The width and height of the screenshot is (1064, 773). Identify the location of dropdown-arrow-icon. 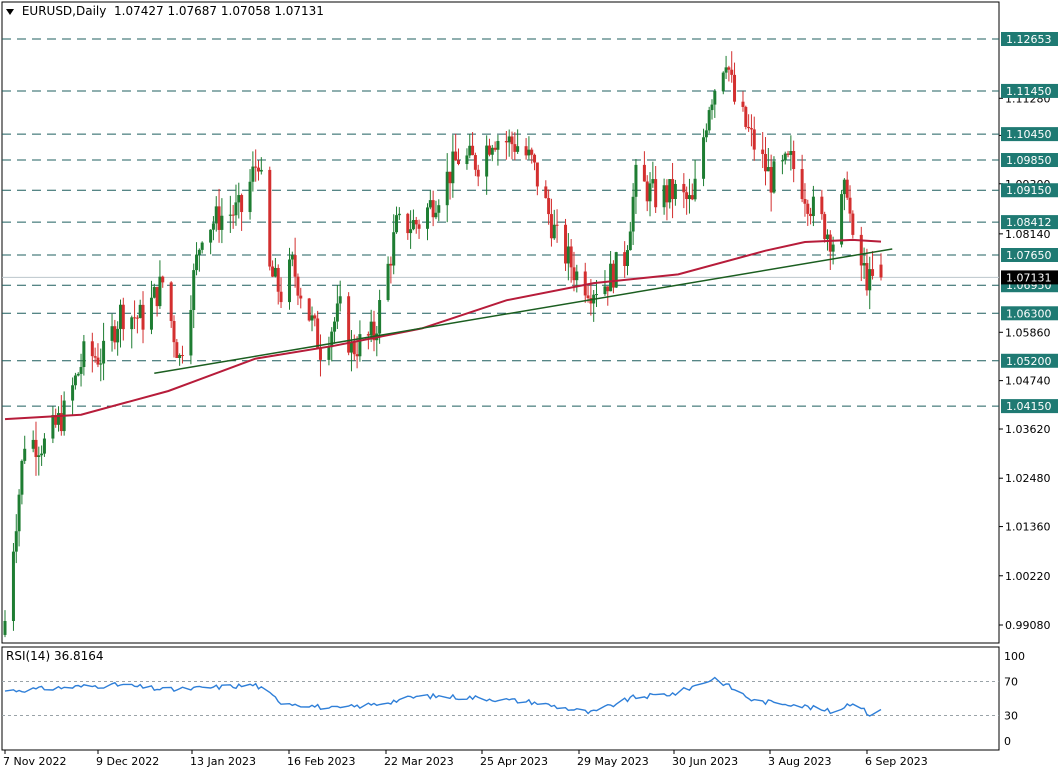
(10, 11).